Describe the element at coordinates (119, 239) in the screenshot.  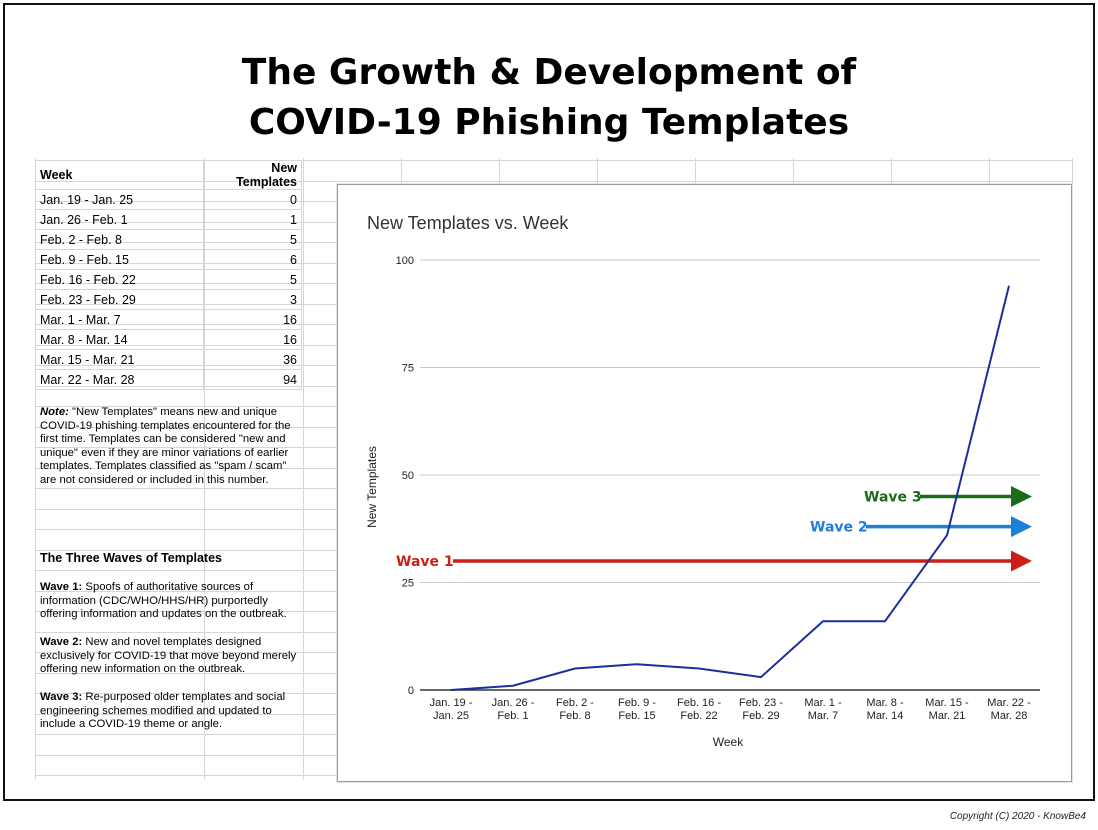
I see `week-cell: Feb. 2 - Feb. 8` at that location.